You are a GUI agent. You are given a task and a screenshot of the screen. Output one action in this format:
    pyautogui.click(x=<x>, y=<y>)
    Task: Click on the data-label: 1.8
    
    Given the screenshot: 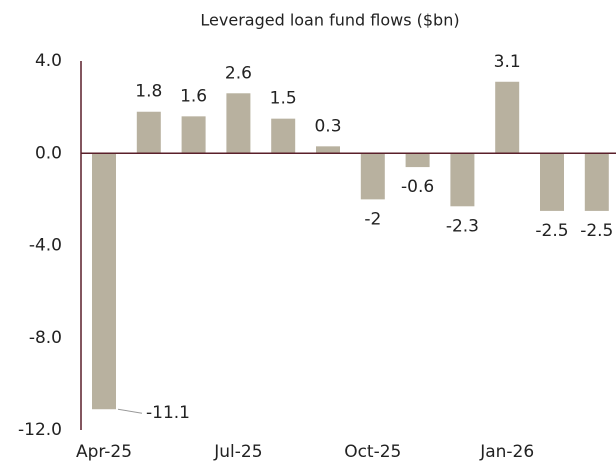 What is the action you would take?
    pyautogui.click(x=148, y=92)
    